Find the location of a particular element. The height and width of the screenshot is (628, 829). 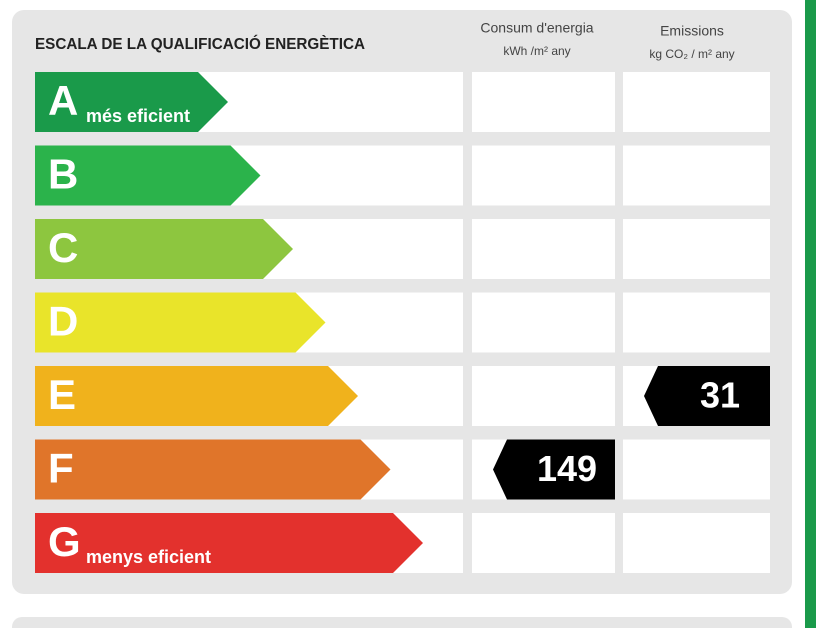

title: ESCALA DE LA QUALIFICACIÓ ENERGÈTICA is located at coordinates (200, 43).